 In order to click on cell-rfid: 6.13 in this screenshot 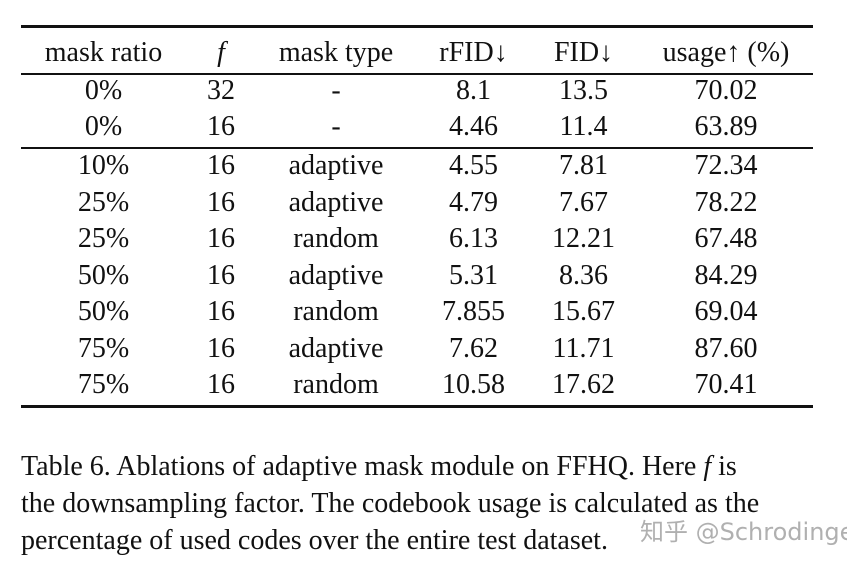, I will do `click(473, 238)`.